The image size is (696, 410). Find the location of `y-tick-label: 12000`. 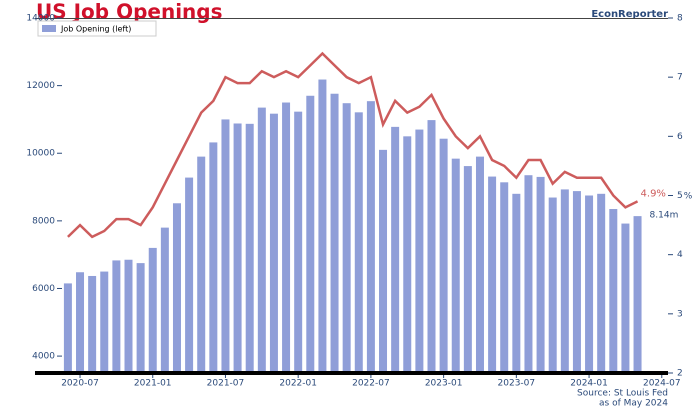

y-tick-label: 12000 is located at coordinates (40, 86).